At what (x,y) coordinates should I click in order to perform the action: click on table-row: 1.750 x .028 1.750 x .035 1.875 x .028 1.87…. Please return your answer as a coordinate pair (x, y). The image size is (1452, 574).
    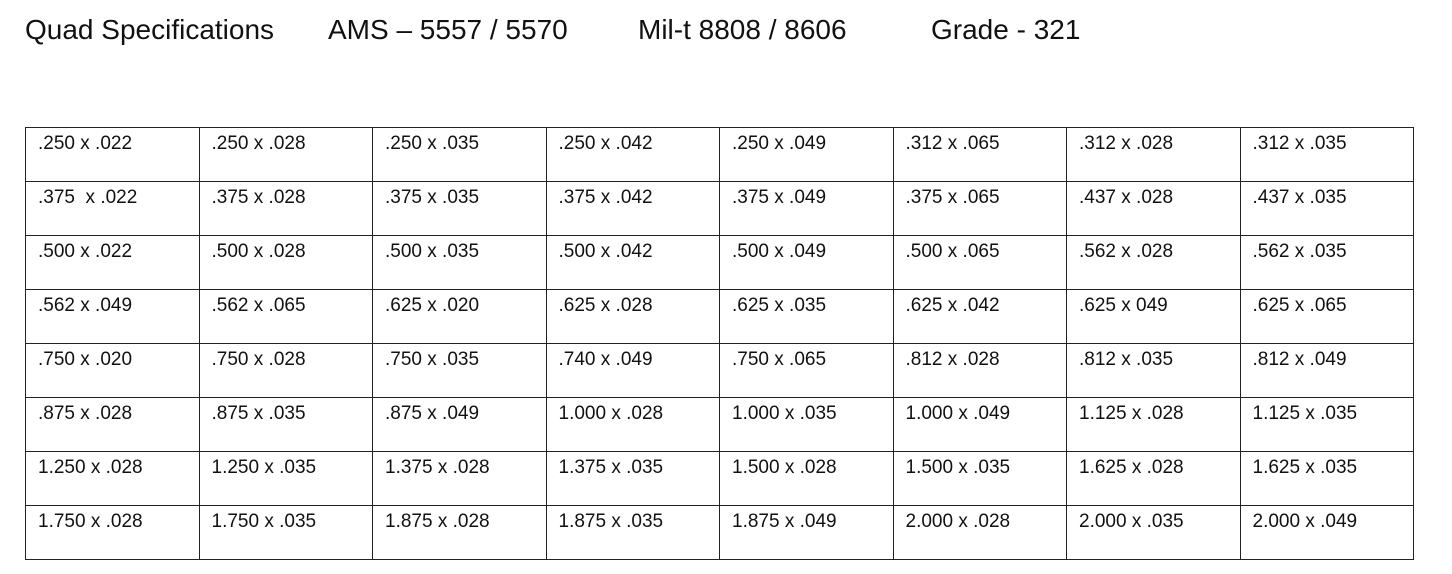
    Looking at the image, I should click on (719, 532).